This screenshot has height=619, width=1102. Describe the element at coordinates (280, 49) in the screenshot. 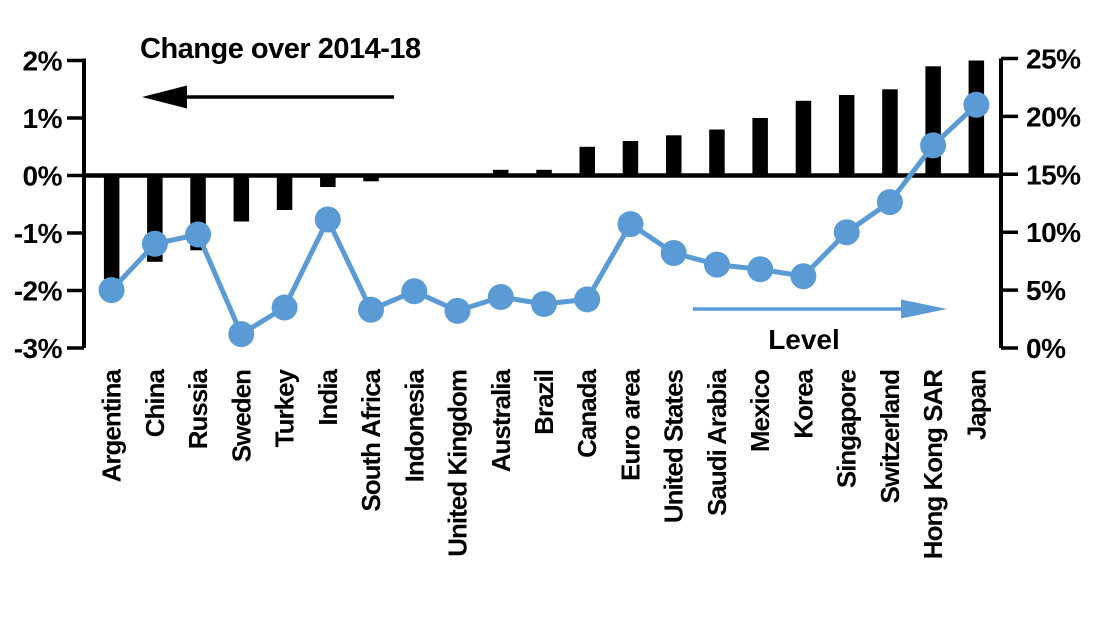

I see `bar-series-label: Change over 2014-18` at that location.